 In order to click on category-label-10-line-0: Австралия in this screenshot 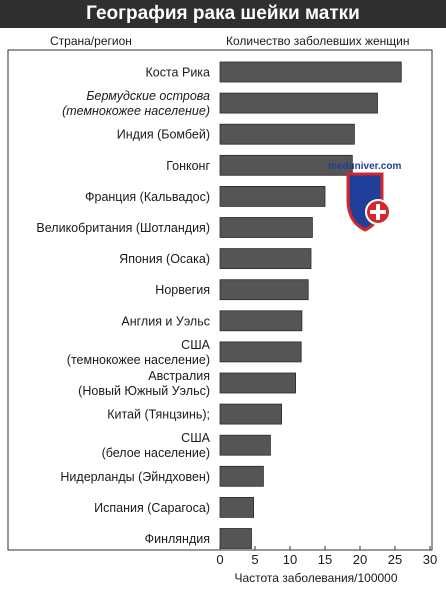, I will do `click(179, 376)`.